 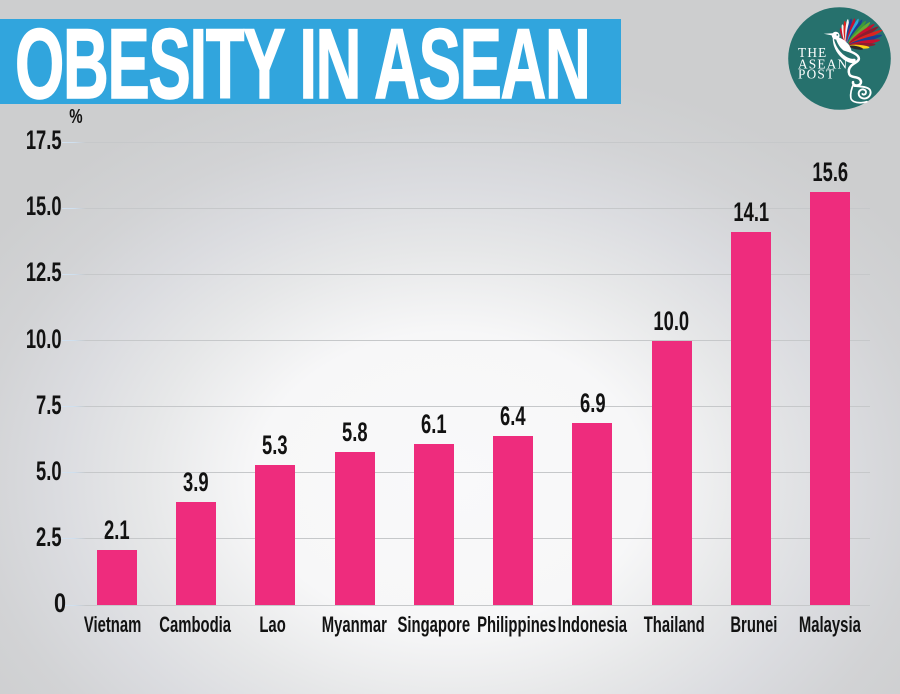 What do you see at coordinates (823, 63) in the screenshot?
I see `svg-text: ASEAN` at bounding box center [823, 63].